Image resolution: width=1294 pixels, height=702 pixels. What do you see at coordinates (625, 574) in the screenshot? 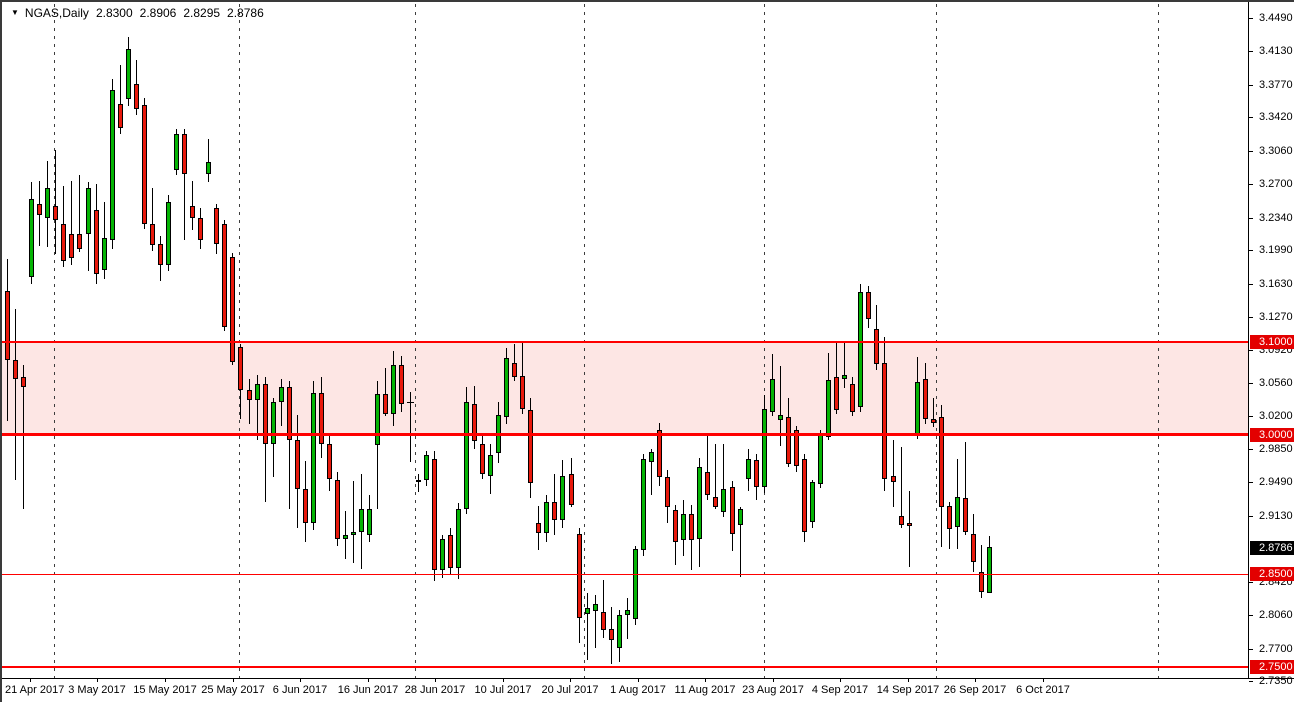
I see `level-line-2.8500` at bounding box center [625, 574].